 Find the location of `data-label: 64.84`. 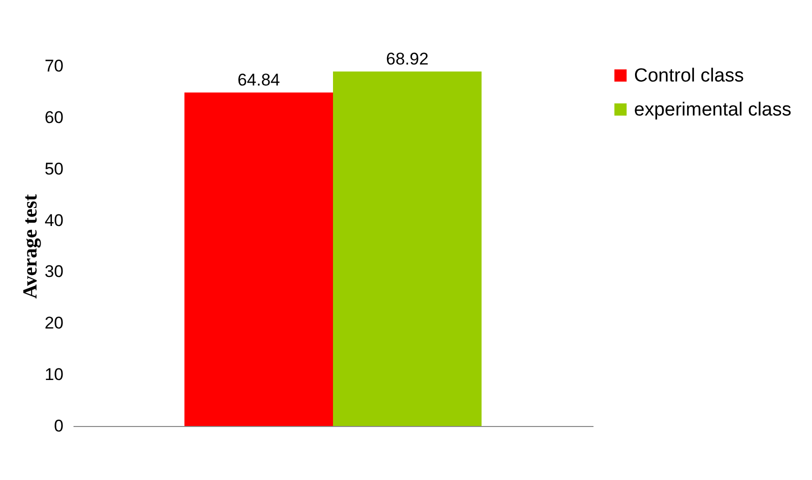

data-label: 64.84 is located at coordinates (258, 80).